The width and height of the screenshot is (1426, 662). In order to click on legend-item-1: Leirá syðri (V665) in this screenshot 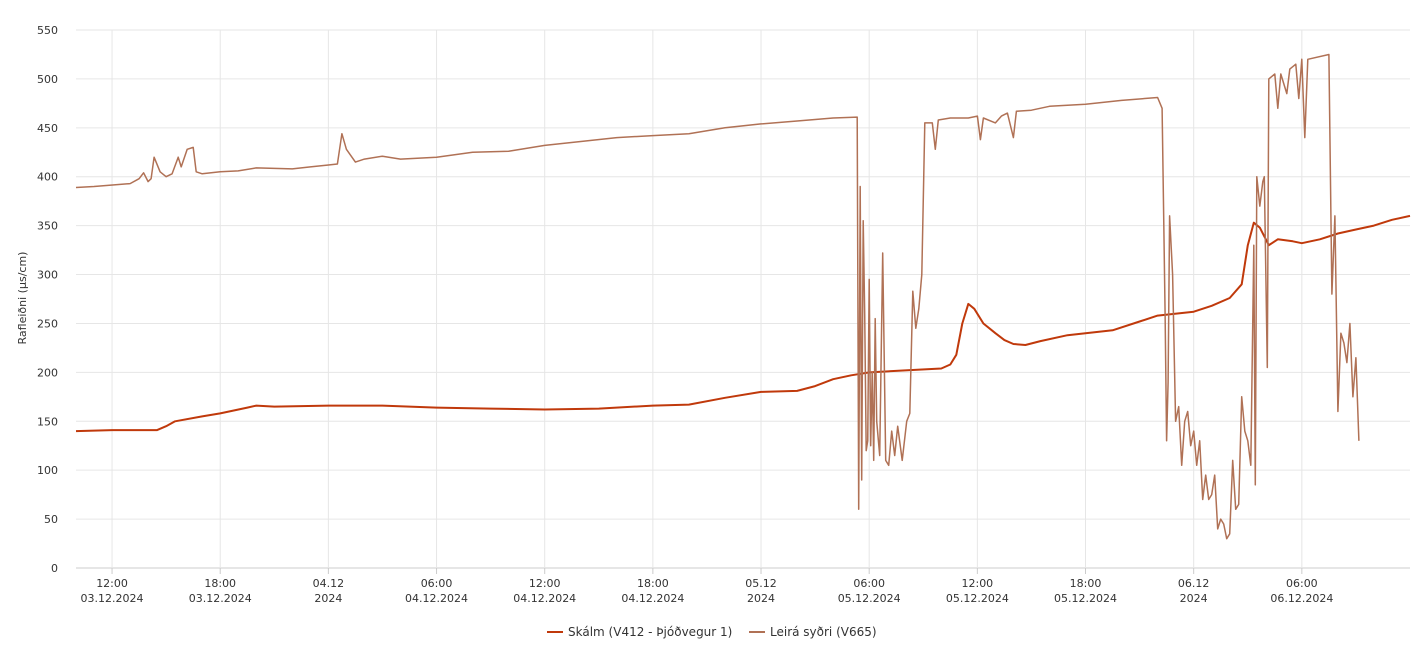, I will do `click(813, 632)`.